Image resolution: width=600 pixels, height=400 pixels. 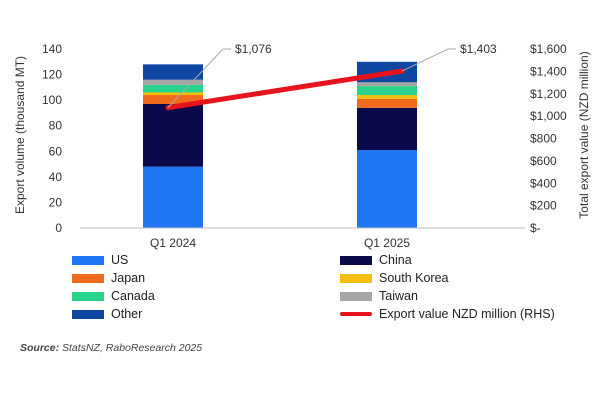 I want to click on legend-item-south-korea: South Korea, so click(x=394, y=278).